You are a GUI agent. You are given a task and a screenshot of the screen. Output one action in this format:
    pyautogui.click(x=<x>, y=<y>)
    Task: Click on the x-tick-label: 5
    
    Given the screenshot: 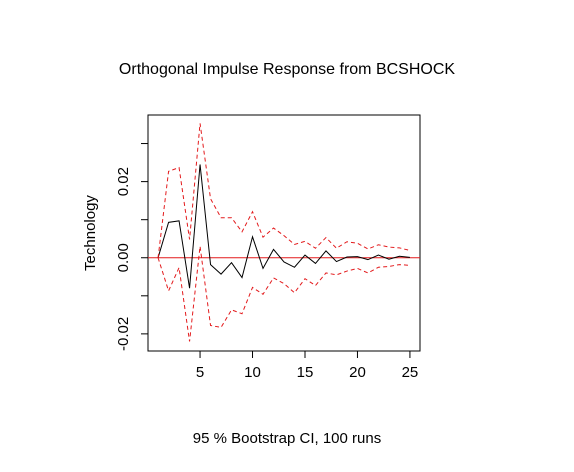 What is the action you would take?
    pyautogui.click(x=200, y=372)
    